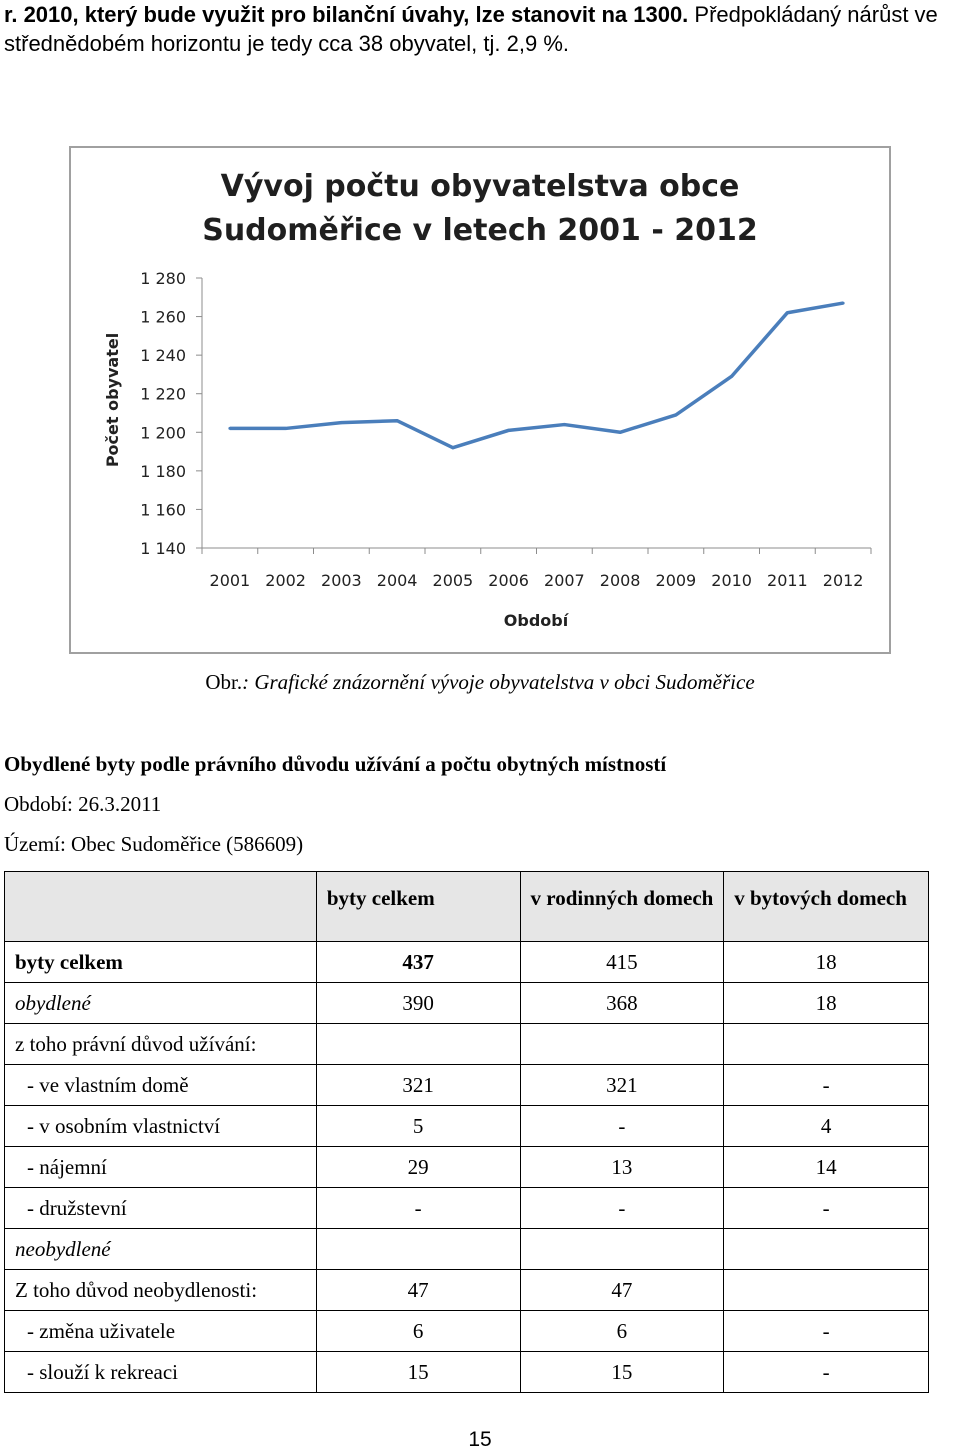 The height and width of the screenshot is (1454, 960). What do you see at coordinates (285, 580) in the screenshot?
I see `x-tick-label: 2002` at bounding box center [285, 580].